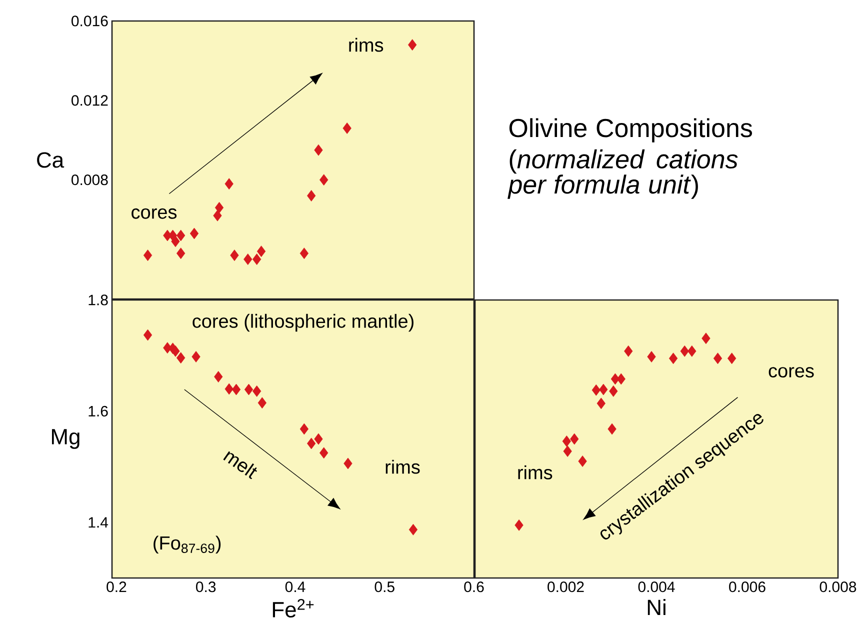 The width and height of the screenshot is (866, 638). What do you see at coordinates (384, 587) in the screenshot?
I see `x-tick-label: 0.5` at bounding box center [384, 587].